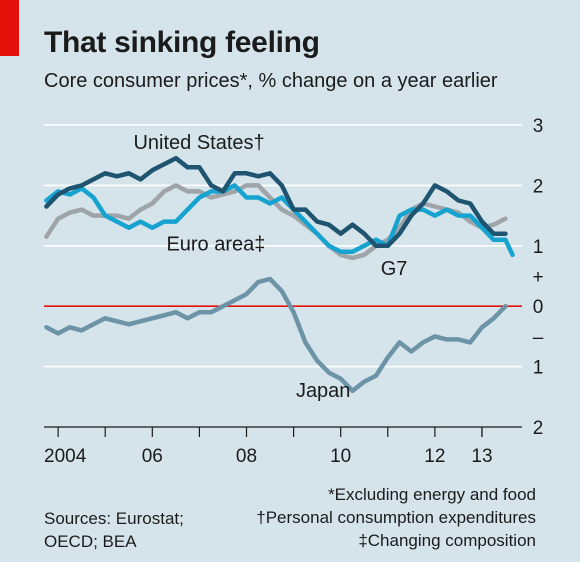 The image size is (580, 562). I want to click on x-tick-label-5: 13, so click(481, 456).